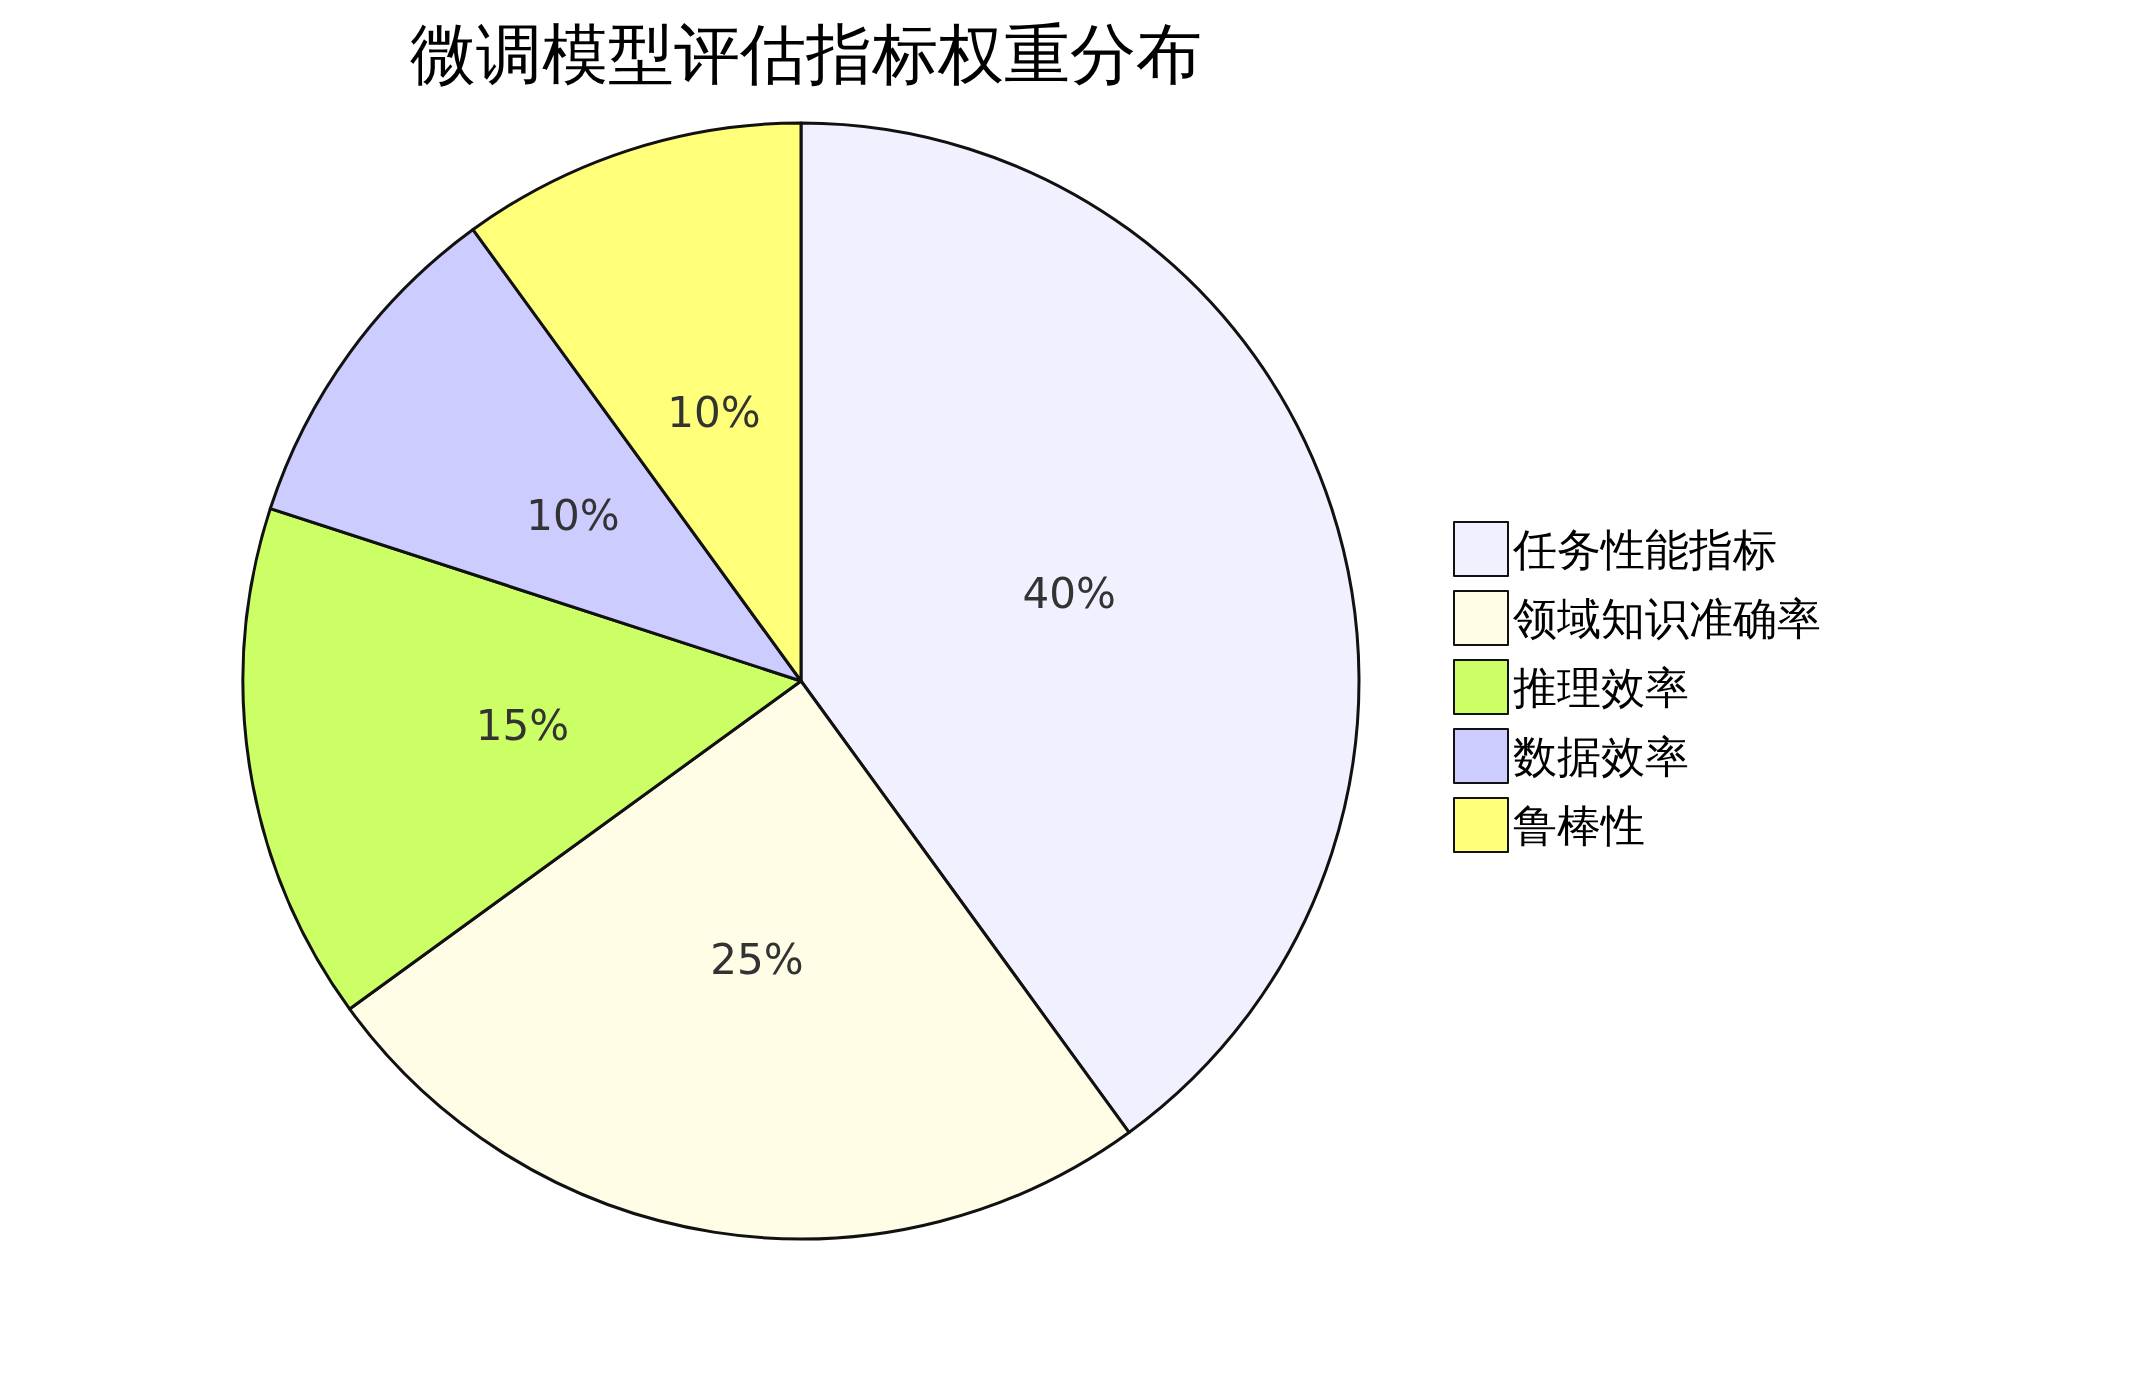 Image resolution: width=2133 pixels, height=1374 pixels. I want to click on data-label: 40%, so click(1069, 594).